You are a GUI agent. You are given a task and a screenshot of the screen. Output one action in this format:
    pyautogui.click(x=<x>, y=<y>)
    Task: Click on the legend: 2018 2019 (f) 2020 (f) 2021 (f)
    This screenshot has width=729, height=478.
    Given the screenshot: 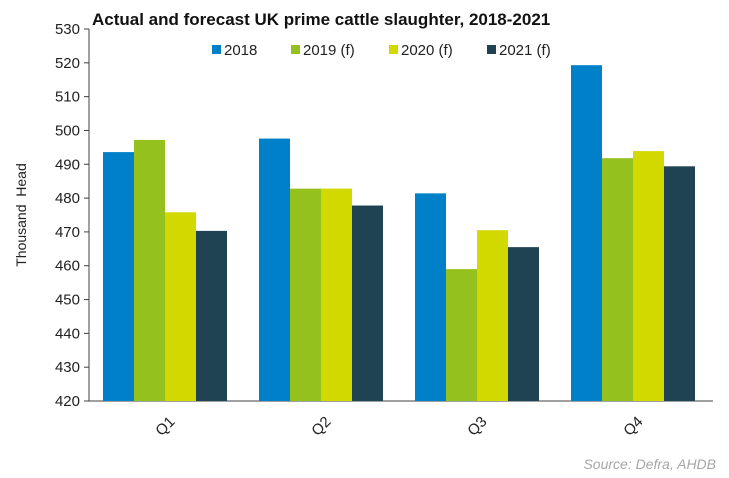 What is the action you would take?
    pyautogui.click(x=381, y=50)
    